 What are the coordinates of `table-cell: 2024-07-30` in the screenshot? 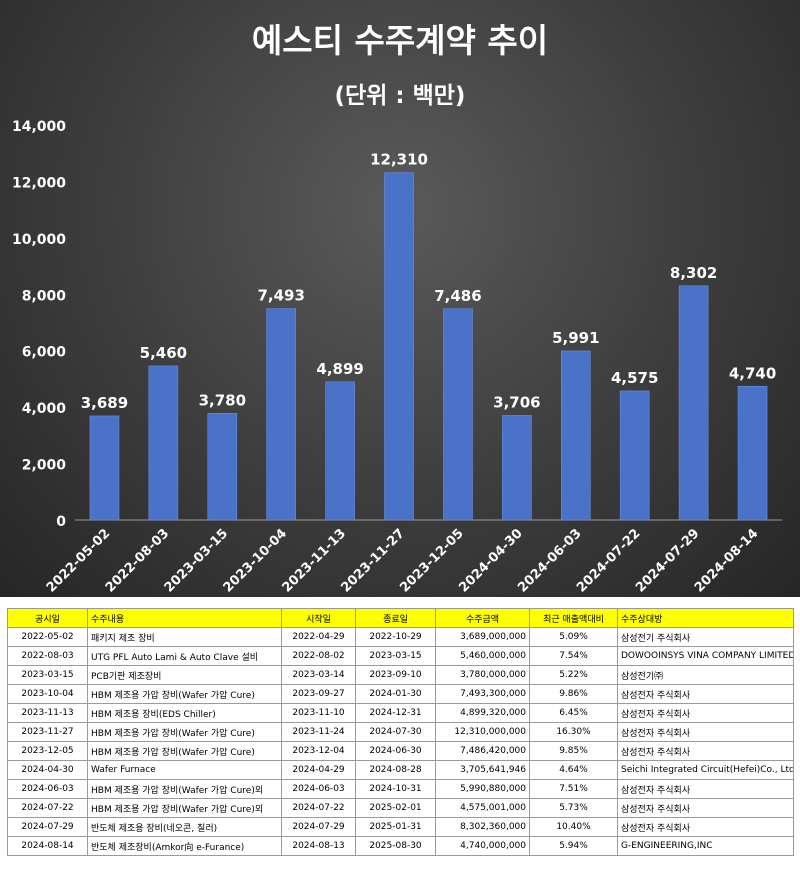 It's located at (395, 732).